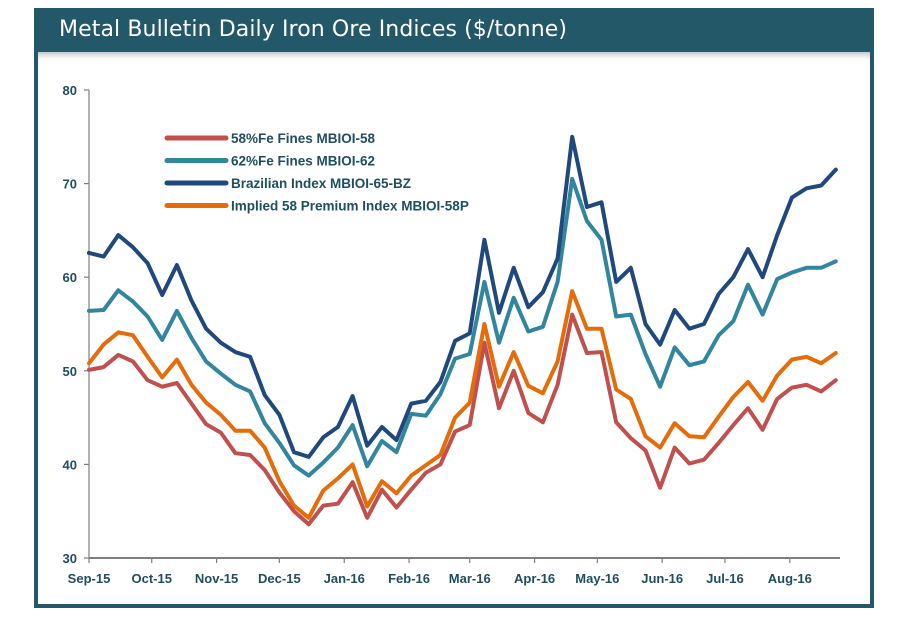  What do you see at coordinates (303, 161) in the screenshot?
I see `legend-label: 62%Fe Fines MBIOI-62` at bounding box center [303, 161].